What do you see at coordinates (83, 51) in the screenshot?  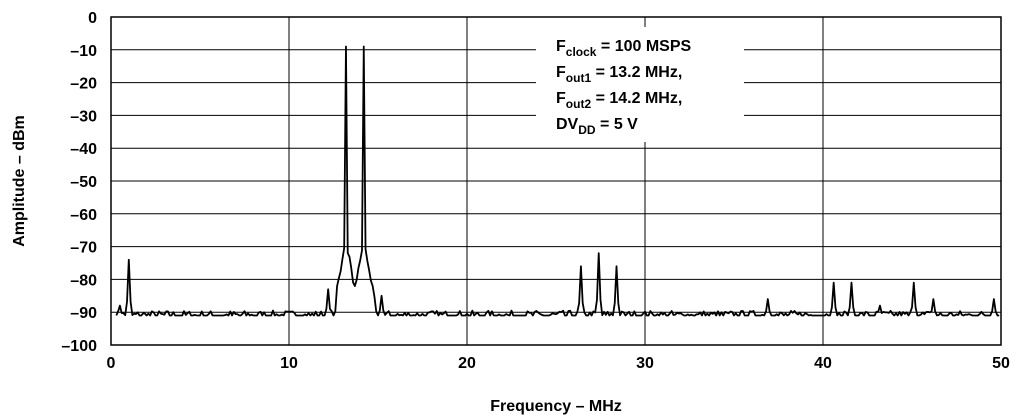 I see `y-tick-label: –10` at bounding box center [83, 51].